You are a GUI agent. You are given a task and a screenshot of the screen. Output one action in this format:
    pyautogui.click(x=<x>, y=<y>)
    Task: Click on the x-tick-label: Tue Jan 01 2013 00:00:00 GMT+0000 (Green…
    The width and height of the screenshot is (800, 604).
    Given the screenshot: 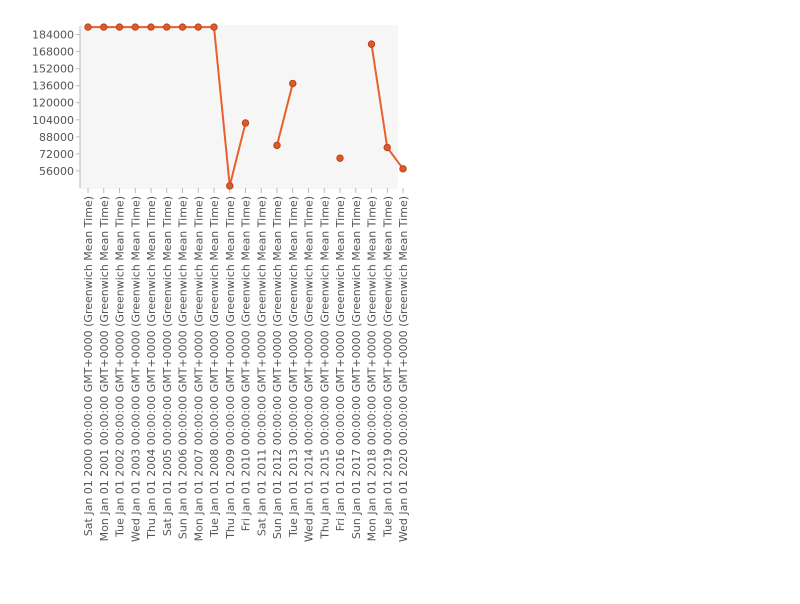 What is the action you would take?
    pyautogui.click(x=293, y=367)
    